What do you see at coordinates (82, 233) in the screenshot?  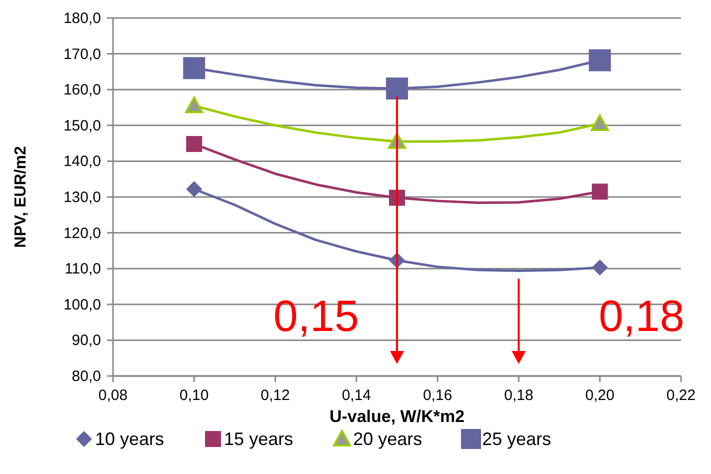 I see `y-tick-label: 120,0` at bounding box center [82, 233].